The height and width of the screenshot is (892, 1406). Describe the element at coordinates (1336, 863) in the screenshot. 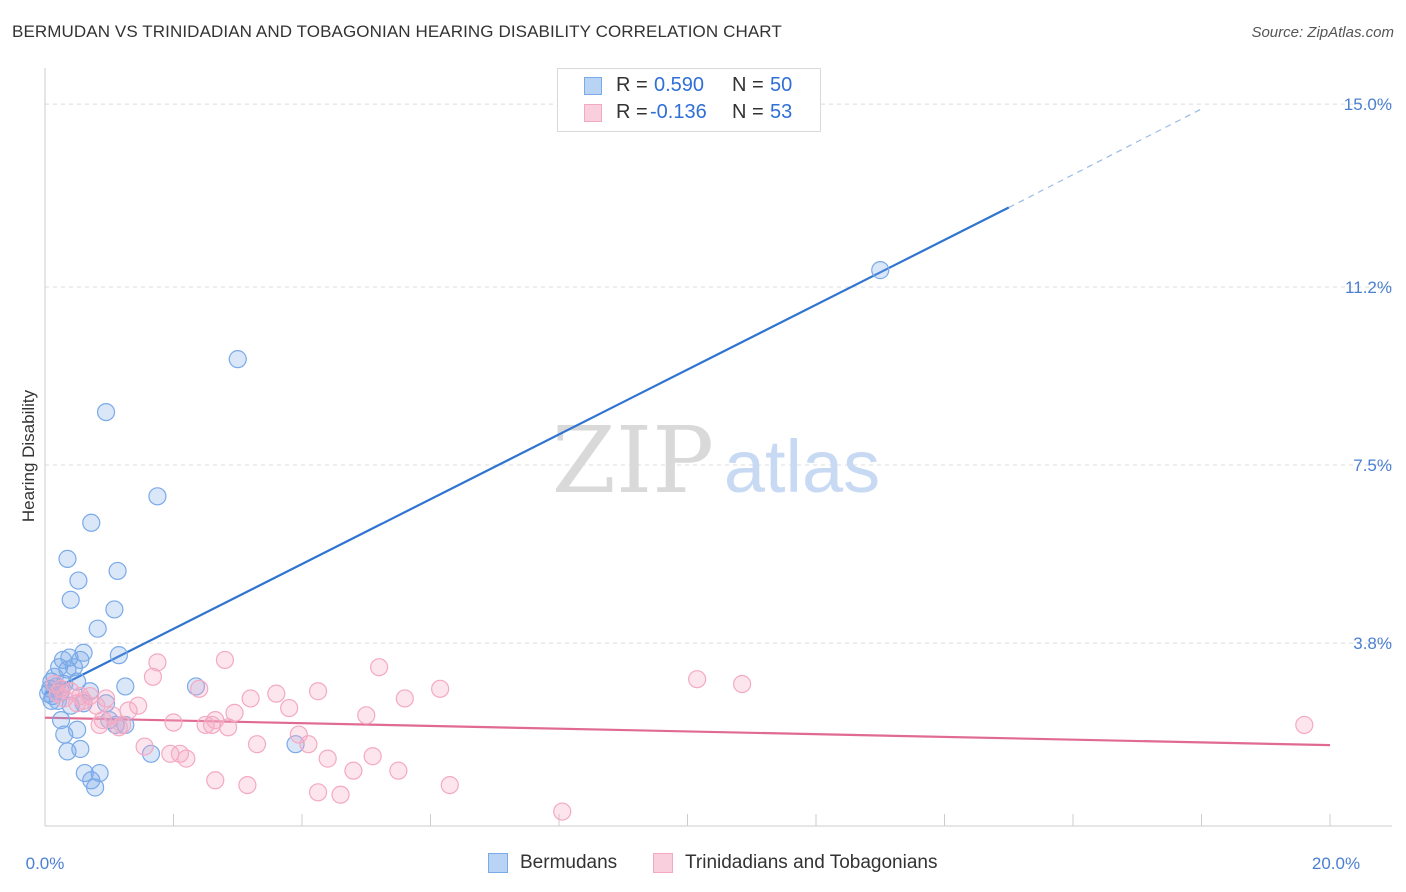

I see `x-tick-label: 20.0%` at that location.